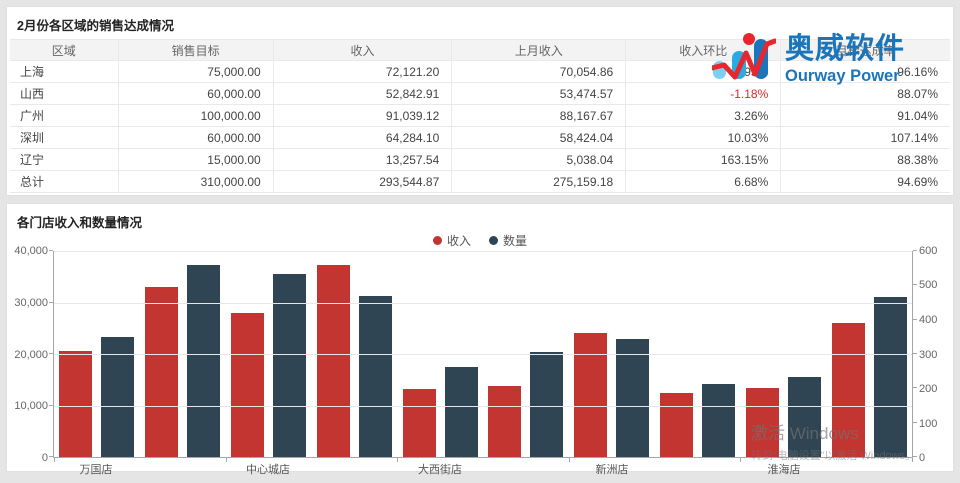 This screenshot has height=483, width=960. I want to click on left-axis-tick-label: 10,000, so click(31, 406).